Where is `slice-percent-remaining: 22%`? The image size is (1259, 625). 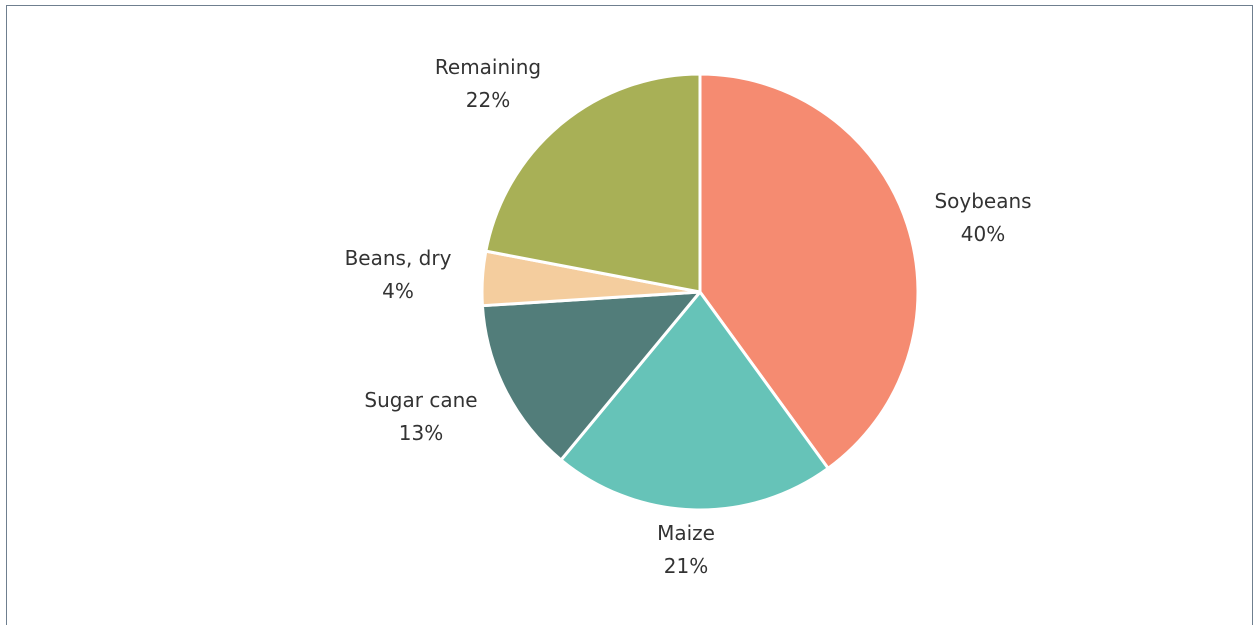 slice-percent-remaining: 22% is located at coordinates (488, 100).